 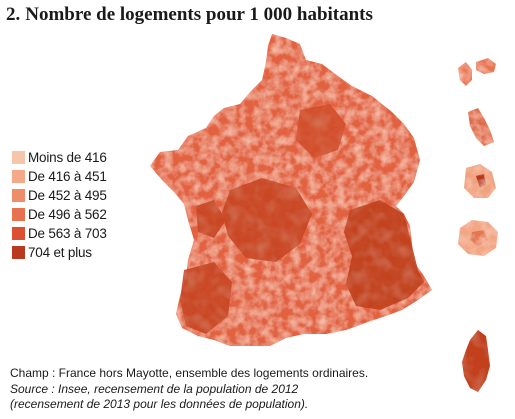 What do you see at coordinates (67, 157) in the screenshot?
I see `legend-label: Moins de 416` at bounding box center [67, 157].